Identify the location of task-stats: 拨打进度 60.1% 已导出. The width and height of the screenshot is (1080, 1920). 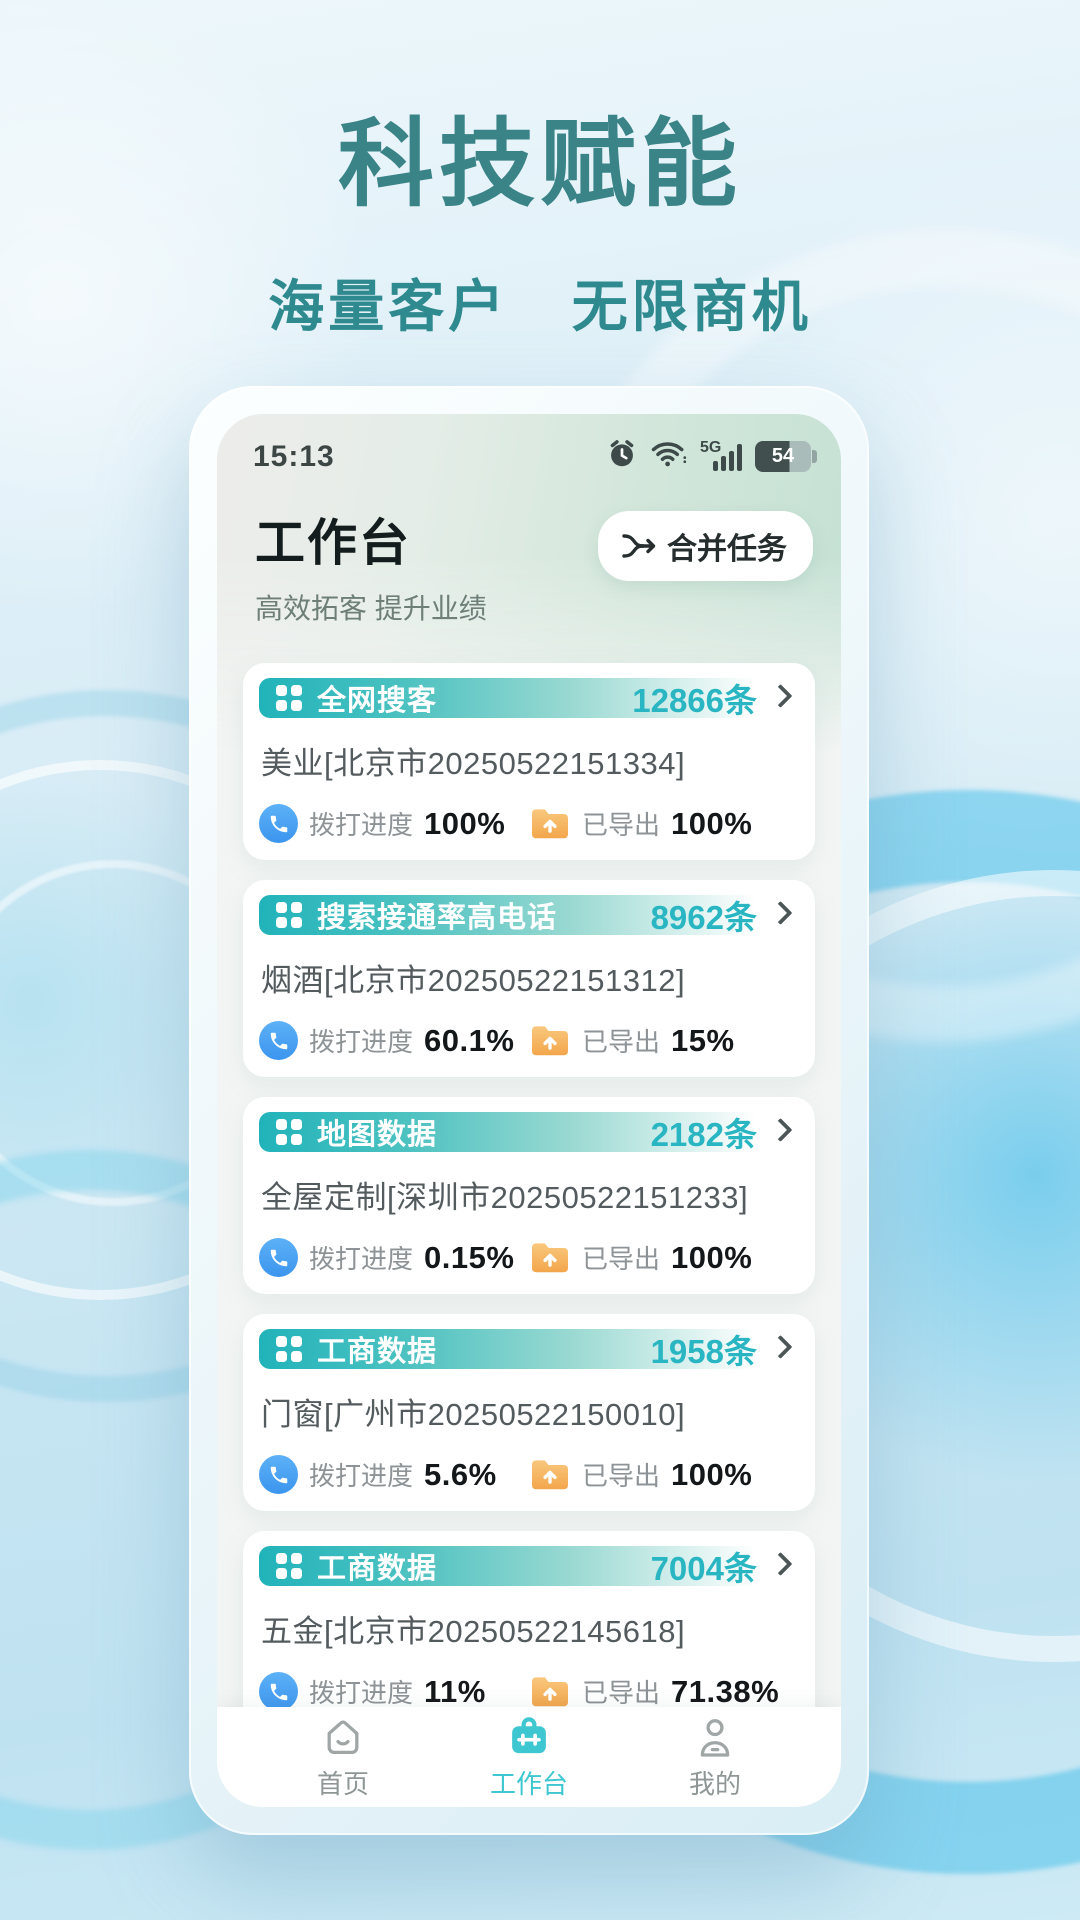
(529, 1040).